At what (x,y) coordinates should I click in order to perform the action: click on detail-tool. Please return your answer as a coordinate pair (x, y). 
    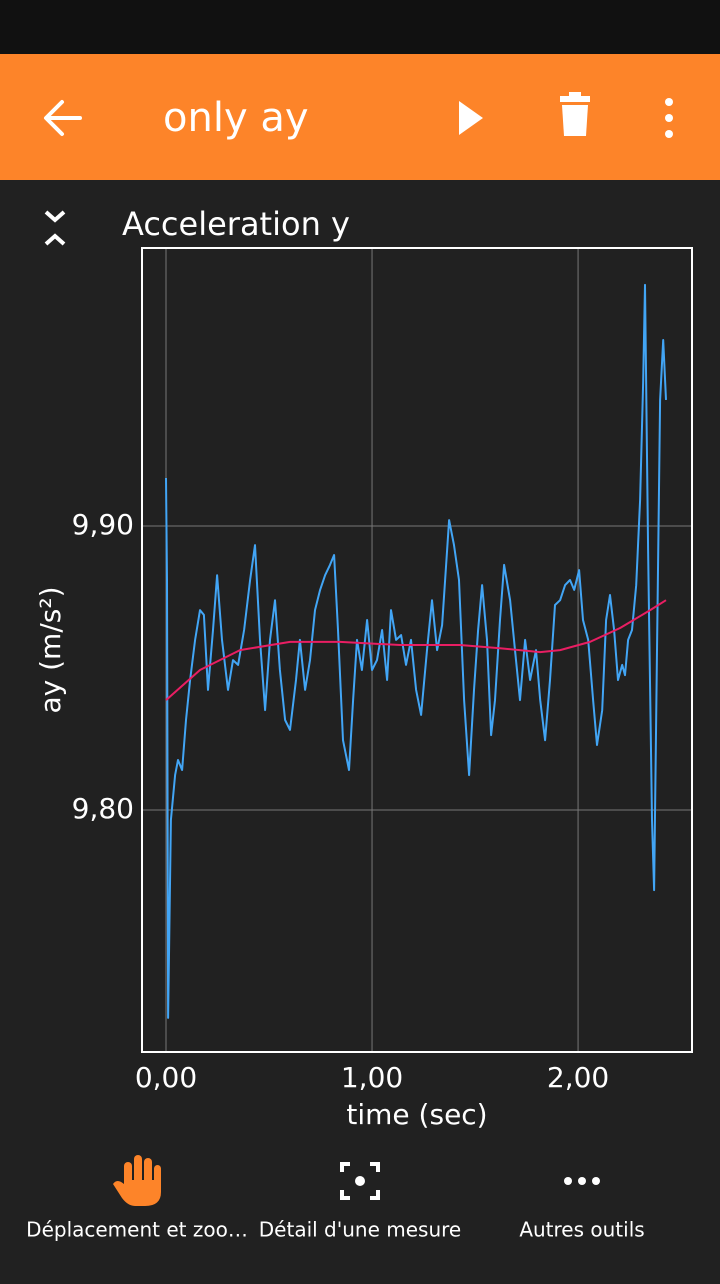
    Looking at the image, I should click on (360, 1181).